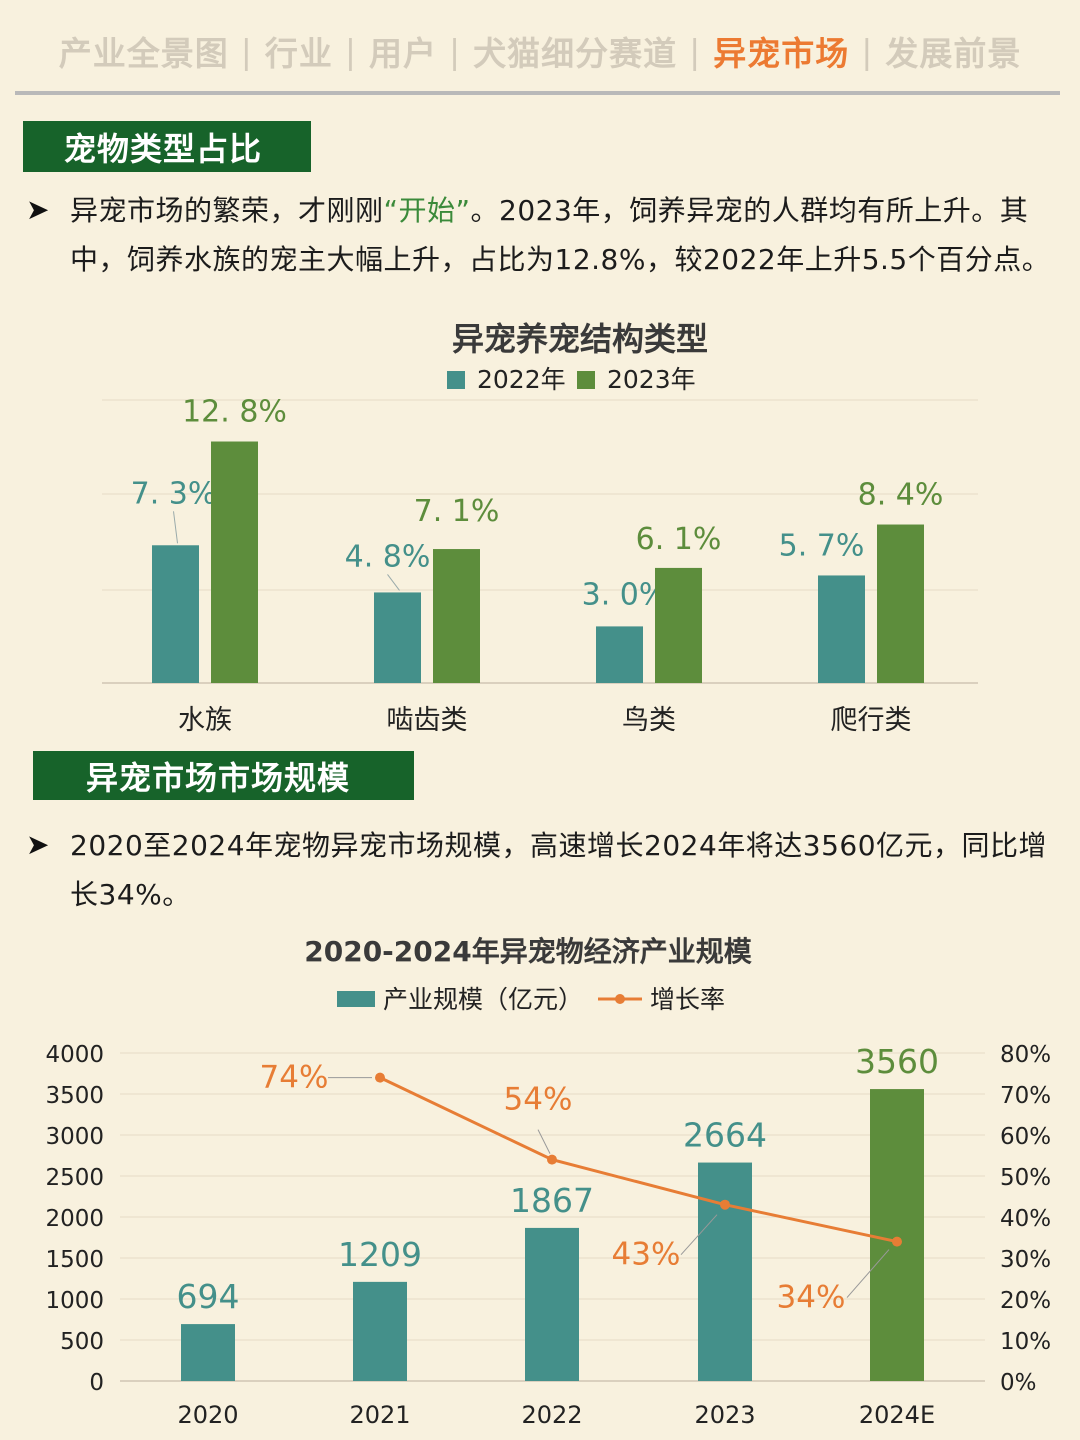  I want to click on growth-line, so click(638, 1160).